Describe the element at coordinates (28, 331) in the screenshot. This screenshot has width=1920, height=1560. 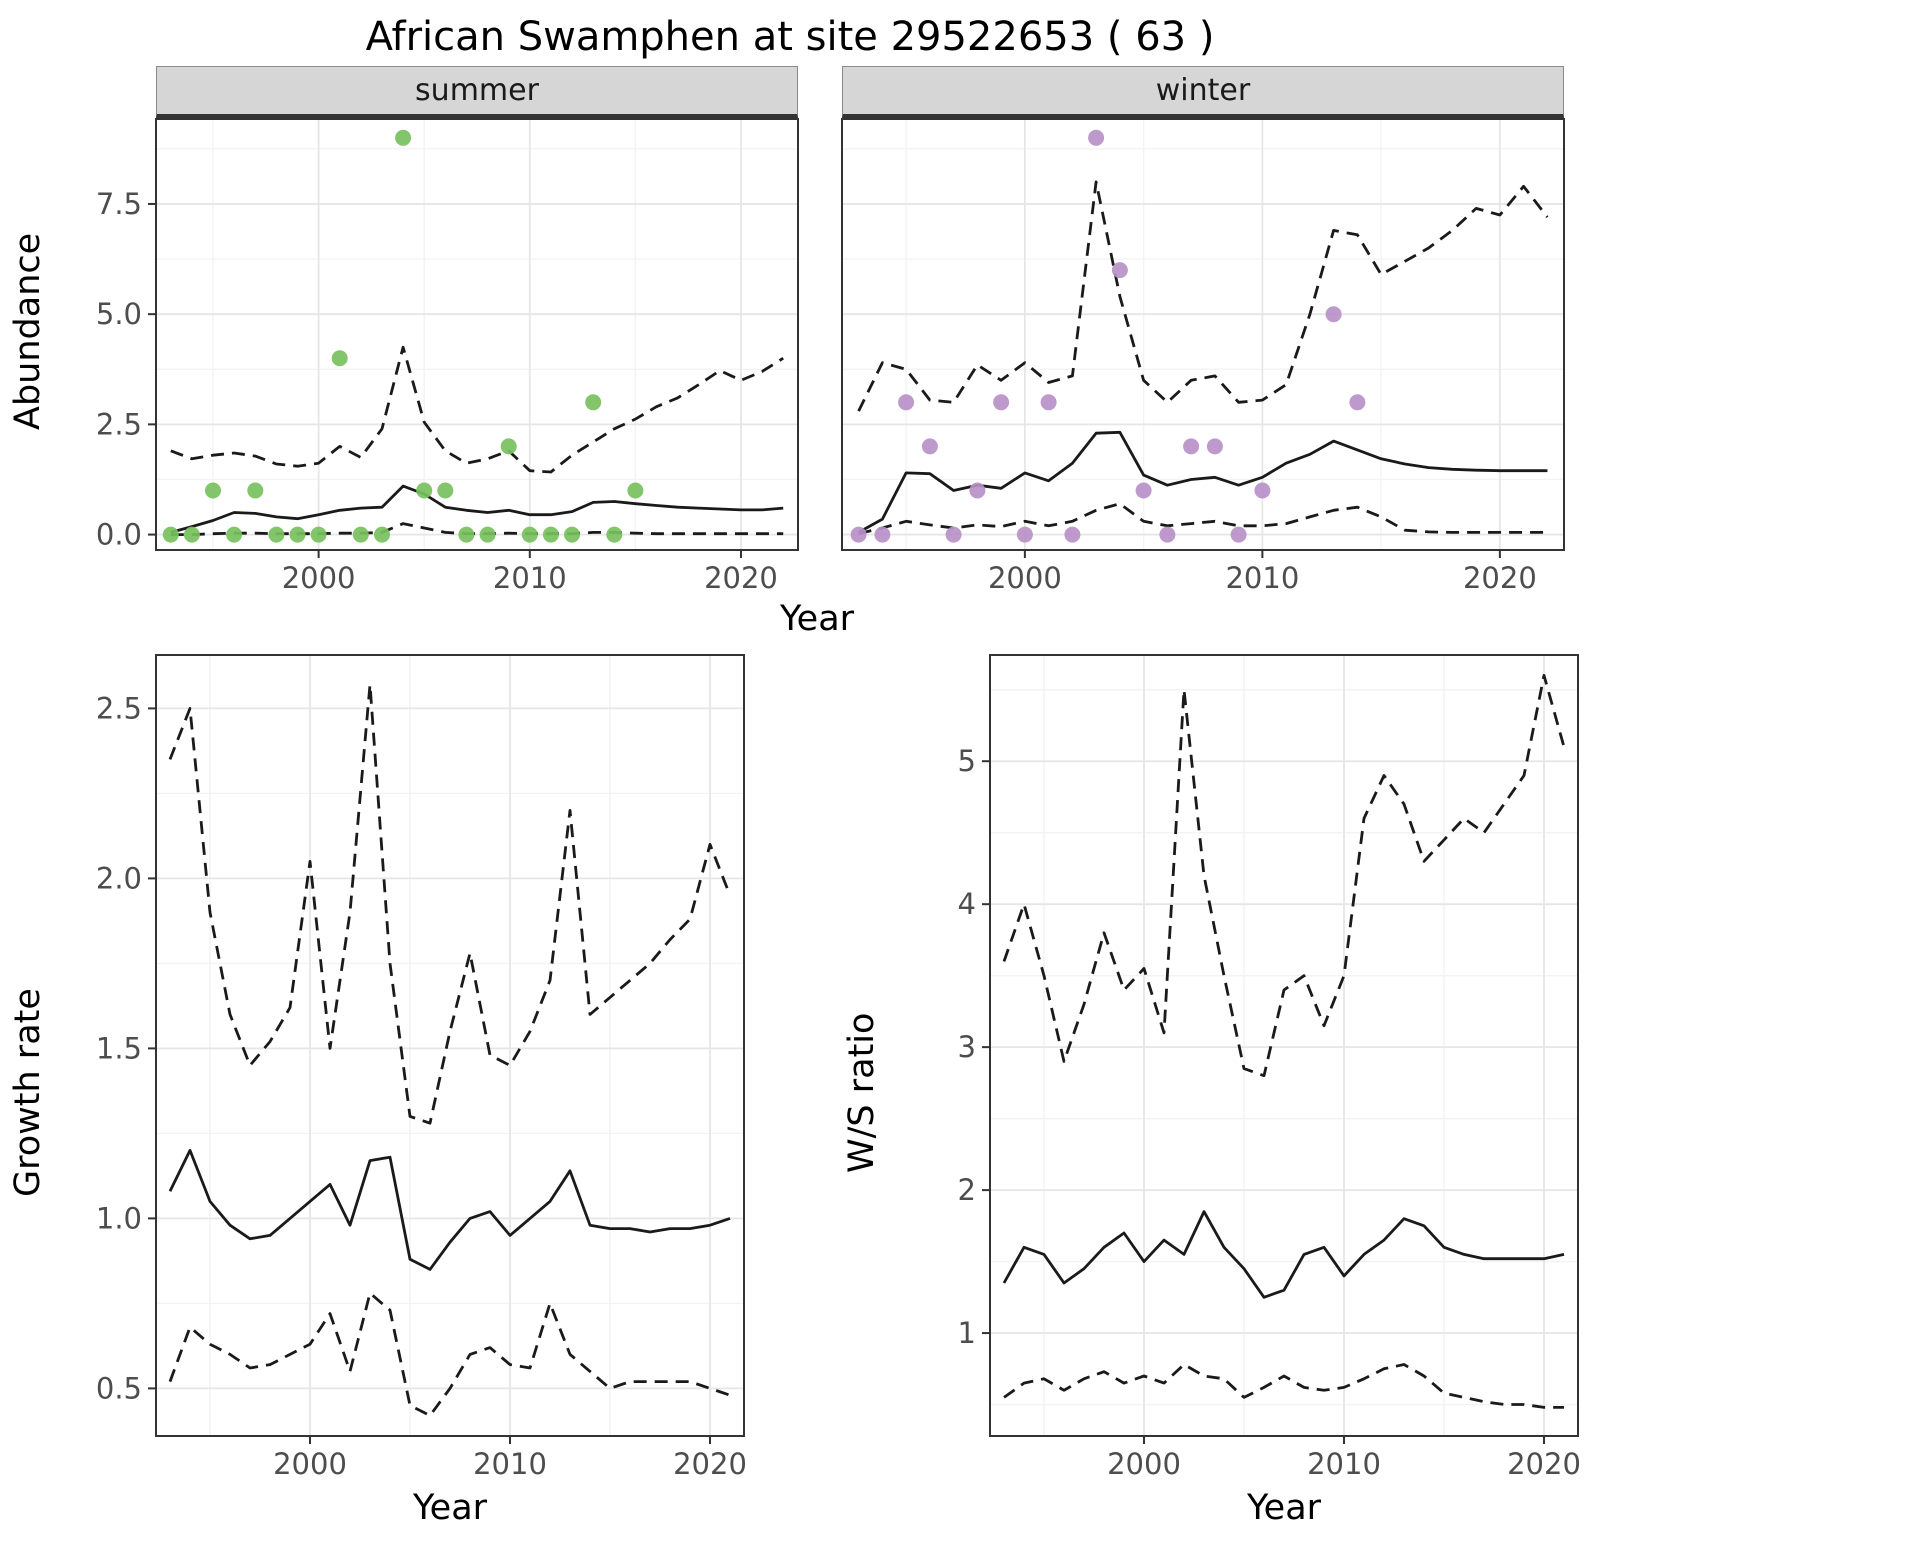
I see `abundance-axis-label: Abundance` at that location.